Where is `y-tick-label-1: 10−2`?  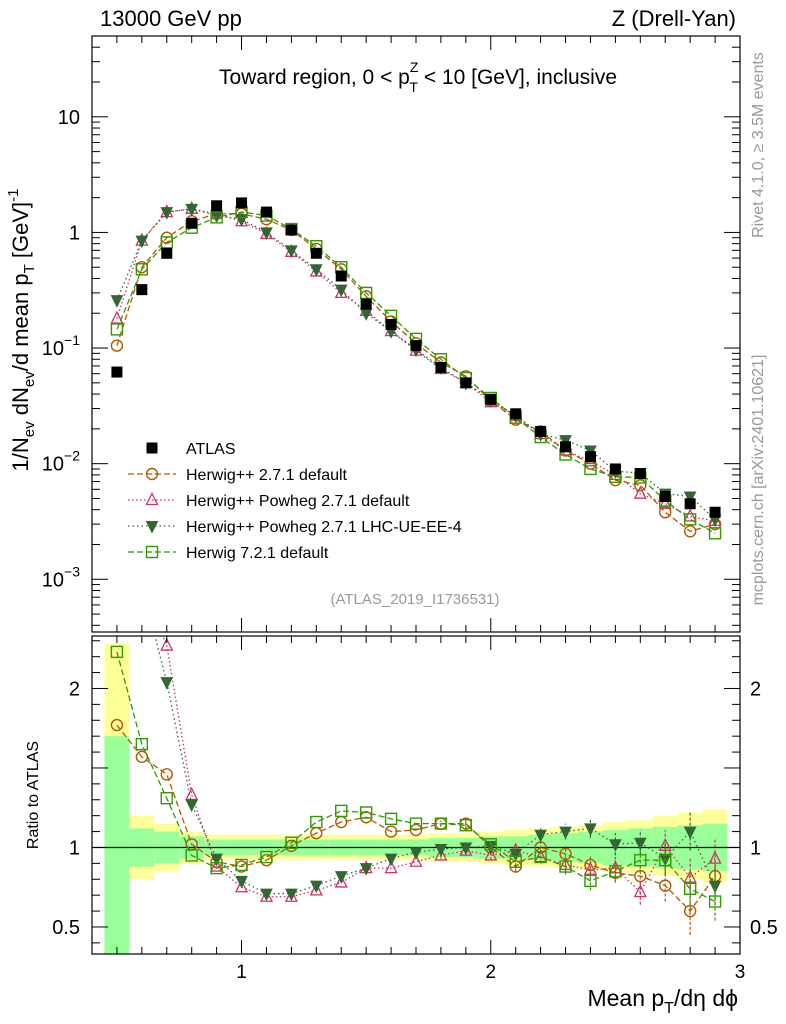
y-tick-label-1: 10−2 is located at coordinates (61, 462).